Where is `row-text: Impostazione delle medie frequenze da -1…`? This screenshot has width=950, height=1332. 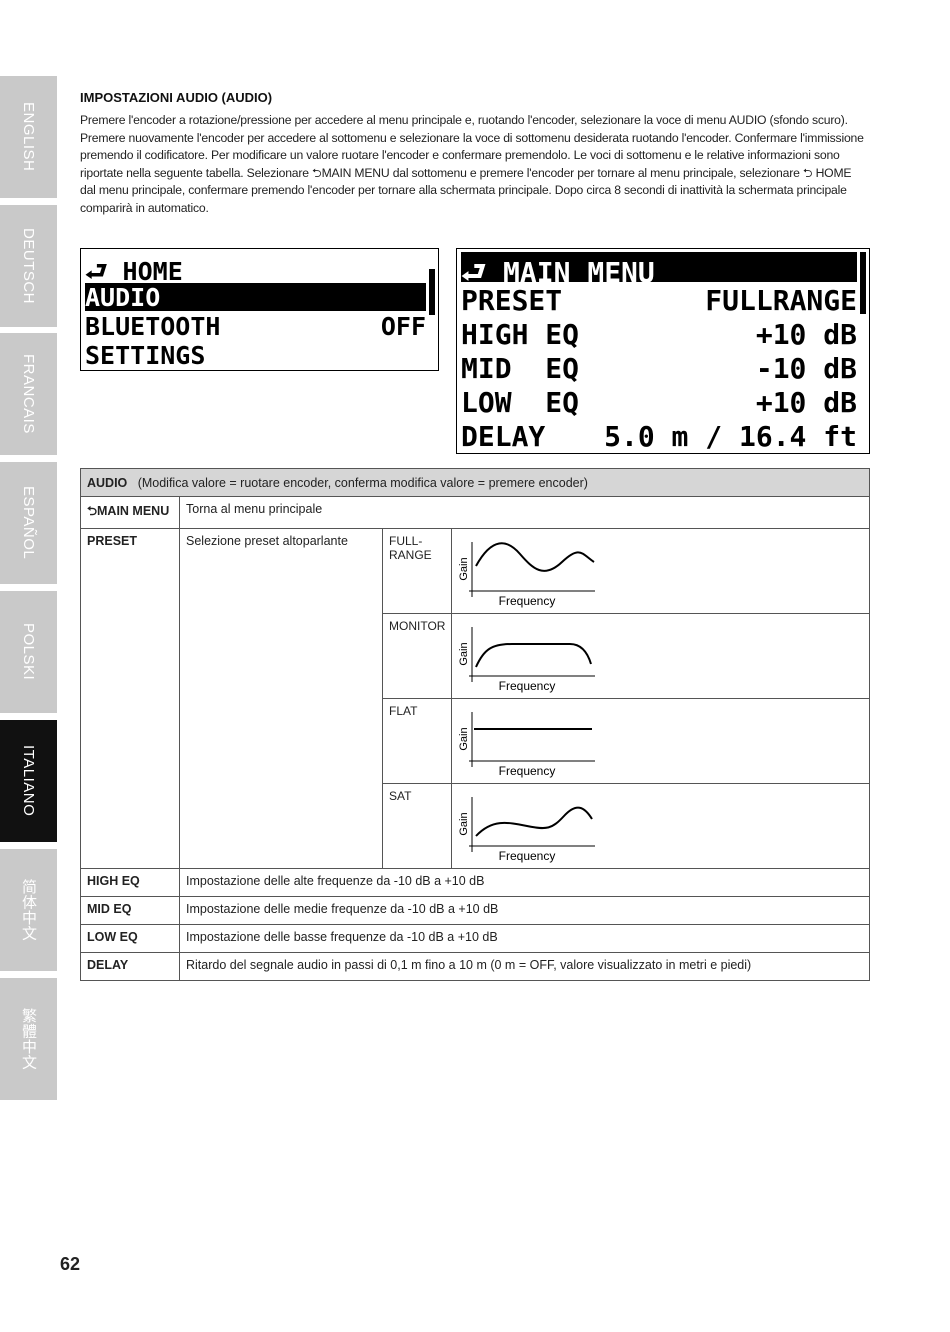
row-text: Impostazione delle medie frequenze da -1… is located at coordinates (524, 910).